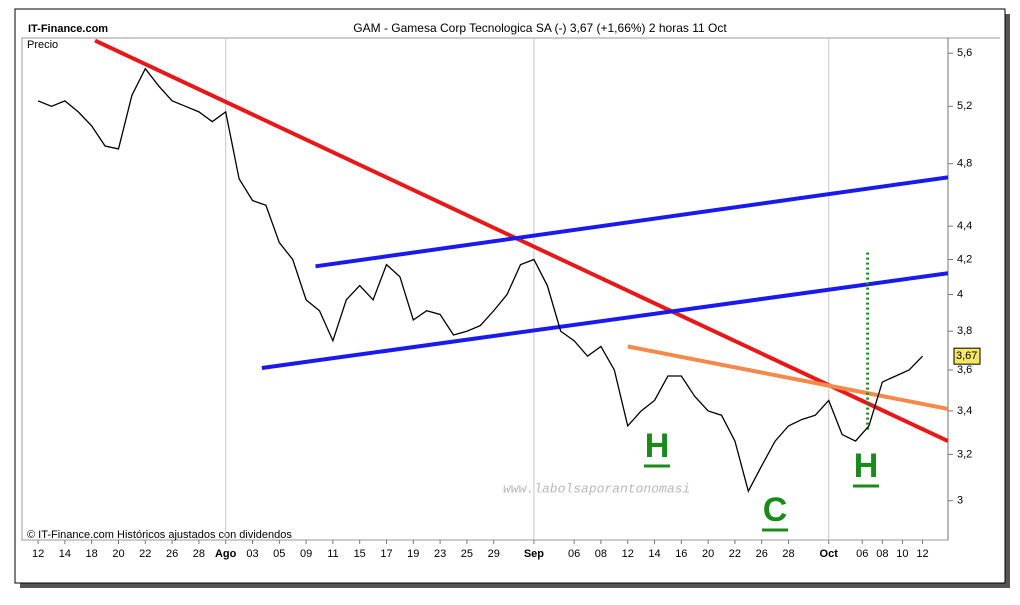 The height and width of the screenshot is (605, 1020). Describe the element at coordinates (964, 411) in the screenshot. I see `y-tick-label: 3,4` at that location.